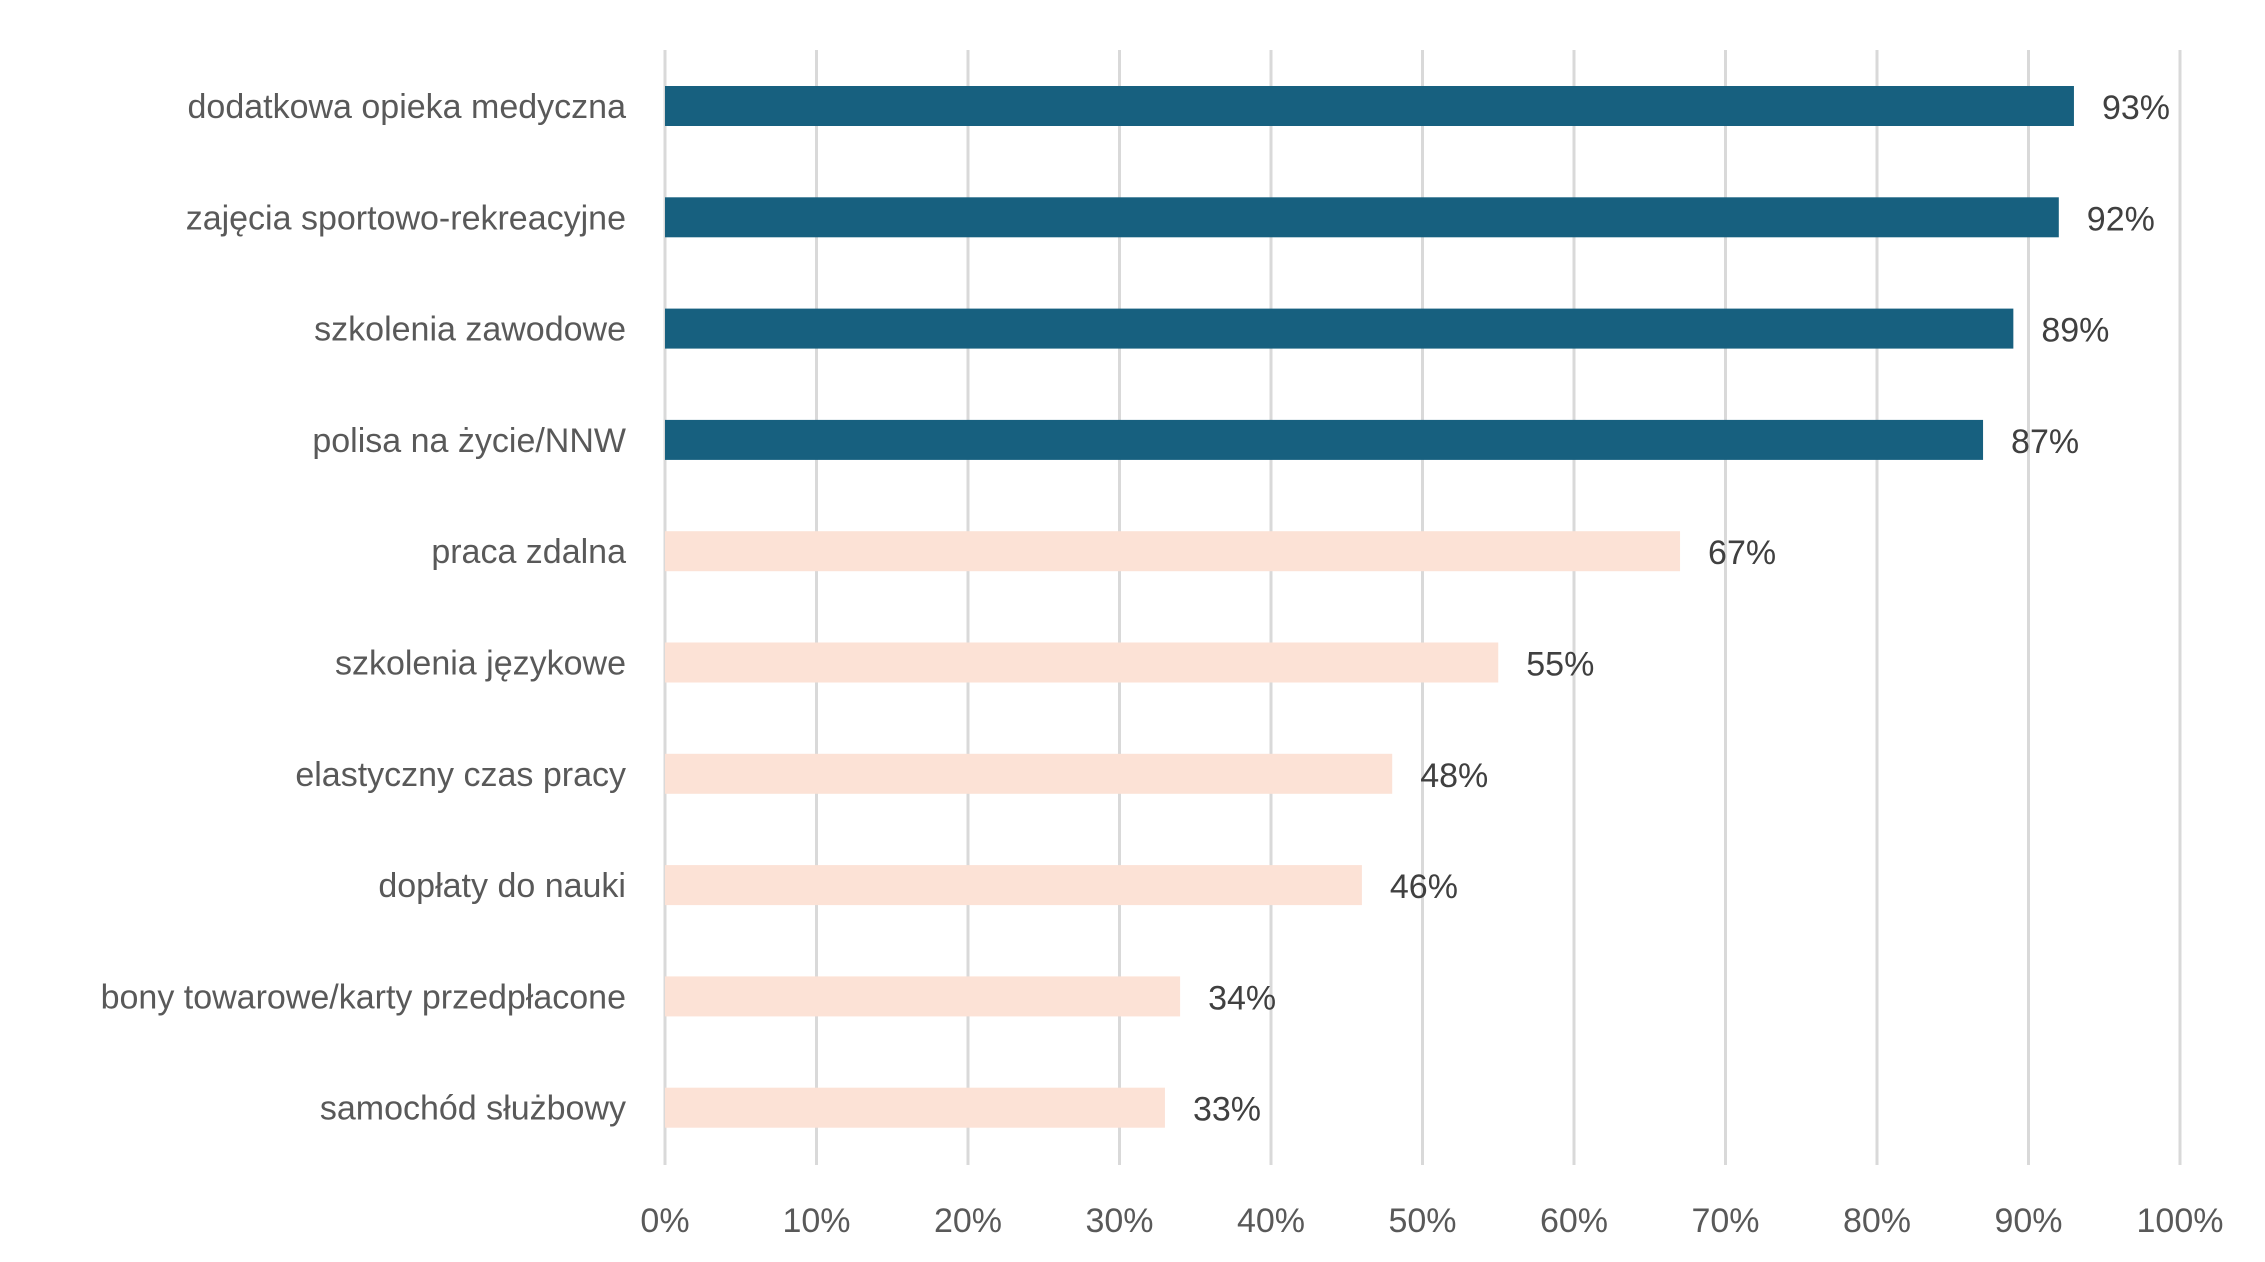 Image resolution: width=2265 pixels, height=1262 pixels. I want to click on value-label-5: 55%, so click(1560, 665).